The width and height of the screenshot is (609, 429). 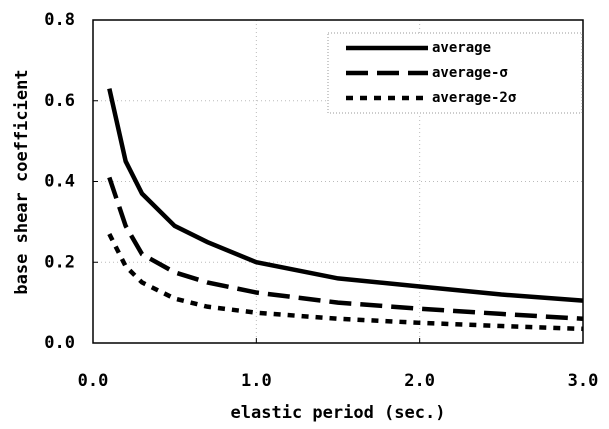 What do you see at coordinates (461, 48) in the screenshot?
I see `legend-label: average` at bounding box center [461, 48].